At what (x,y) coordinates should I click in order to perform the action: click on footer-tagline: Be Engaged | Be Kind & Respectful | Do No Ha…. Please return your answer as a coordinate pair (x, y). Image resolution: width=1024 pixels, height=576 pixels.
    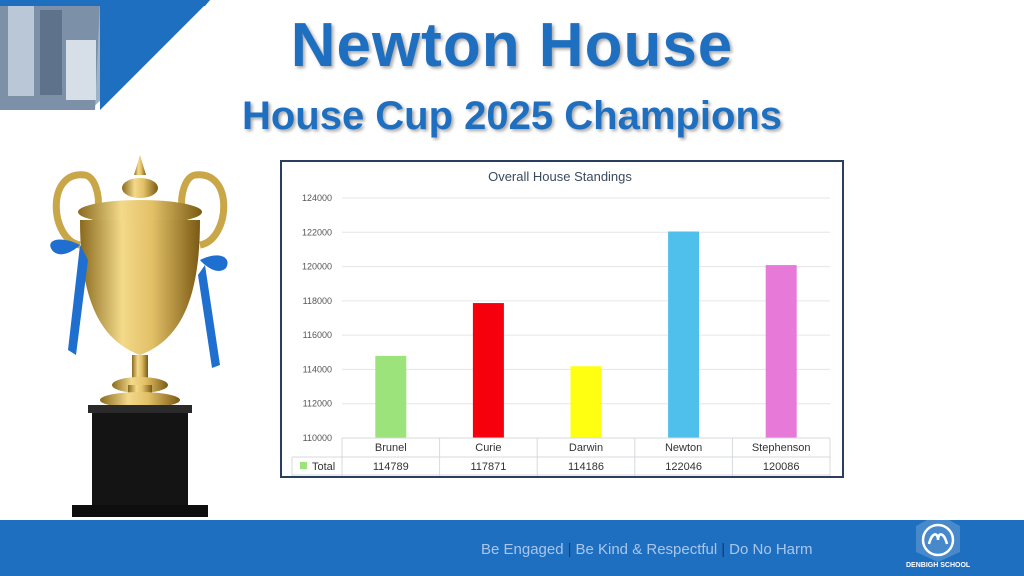
    Looking at the image, I should click on (647, 549).